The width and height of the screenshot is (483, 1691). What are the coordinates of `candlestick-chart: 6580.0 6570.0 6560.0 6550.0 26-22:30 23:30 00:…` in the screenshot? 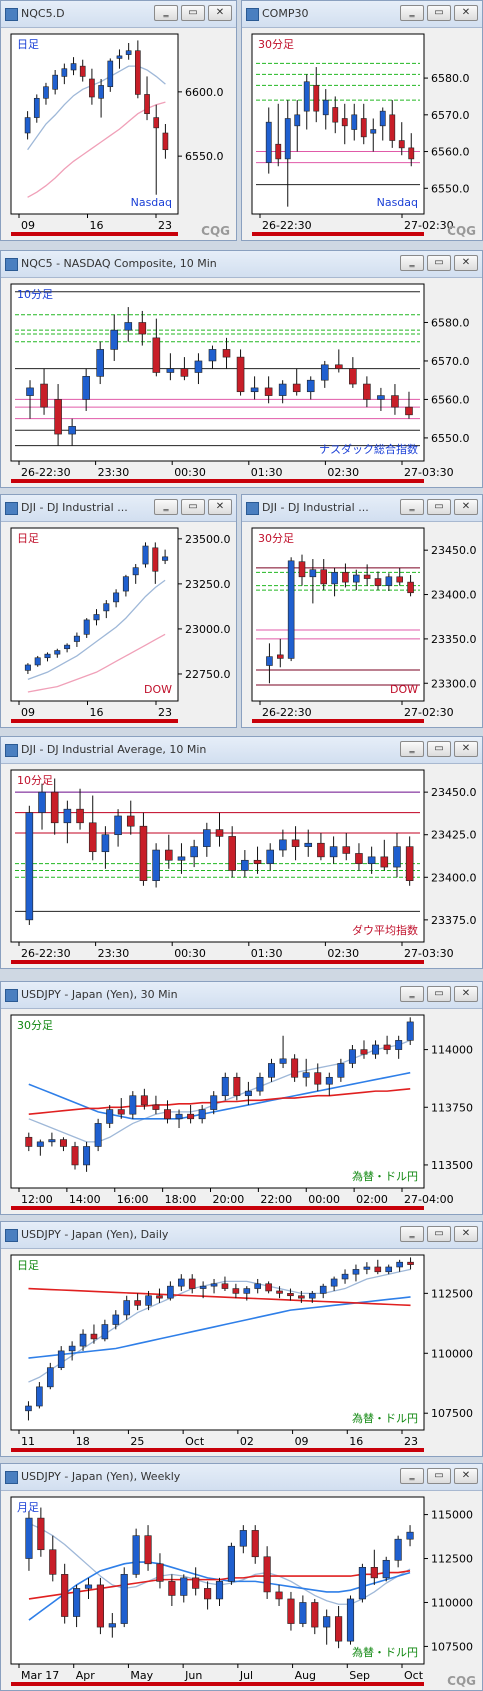 It's located at (241, 382).